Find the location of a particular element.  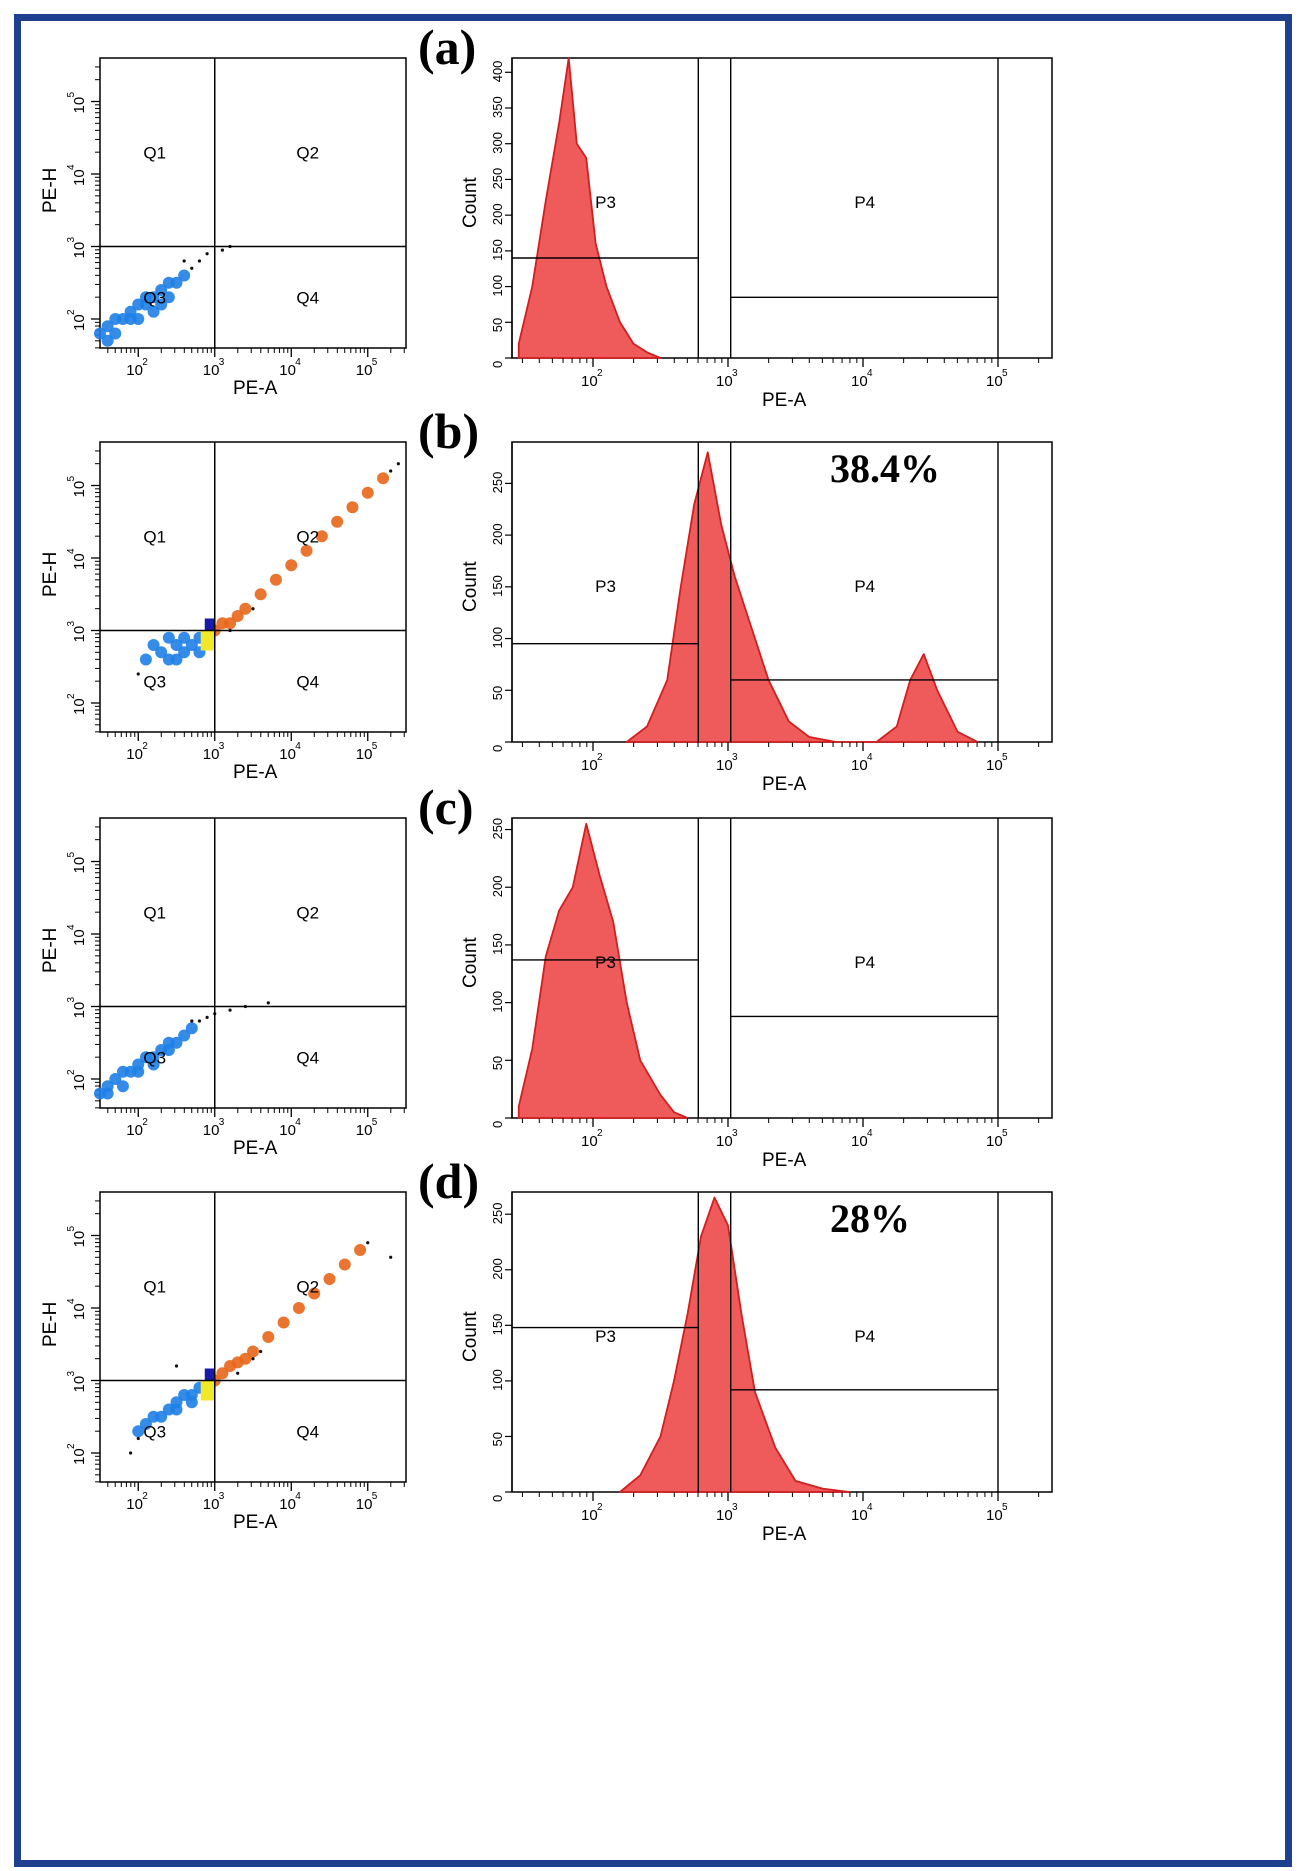

y-tick-group: 105 is located at coordinates (77, 103).